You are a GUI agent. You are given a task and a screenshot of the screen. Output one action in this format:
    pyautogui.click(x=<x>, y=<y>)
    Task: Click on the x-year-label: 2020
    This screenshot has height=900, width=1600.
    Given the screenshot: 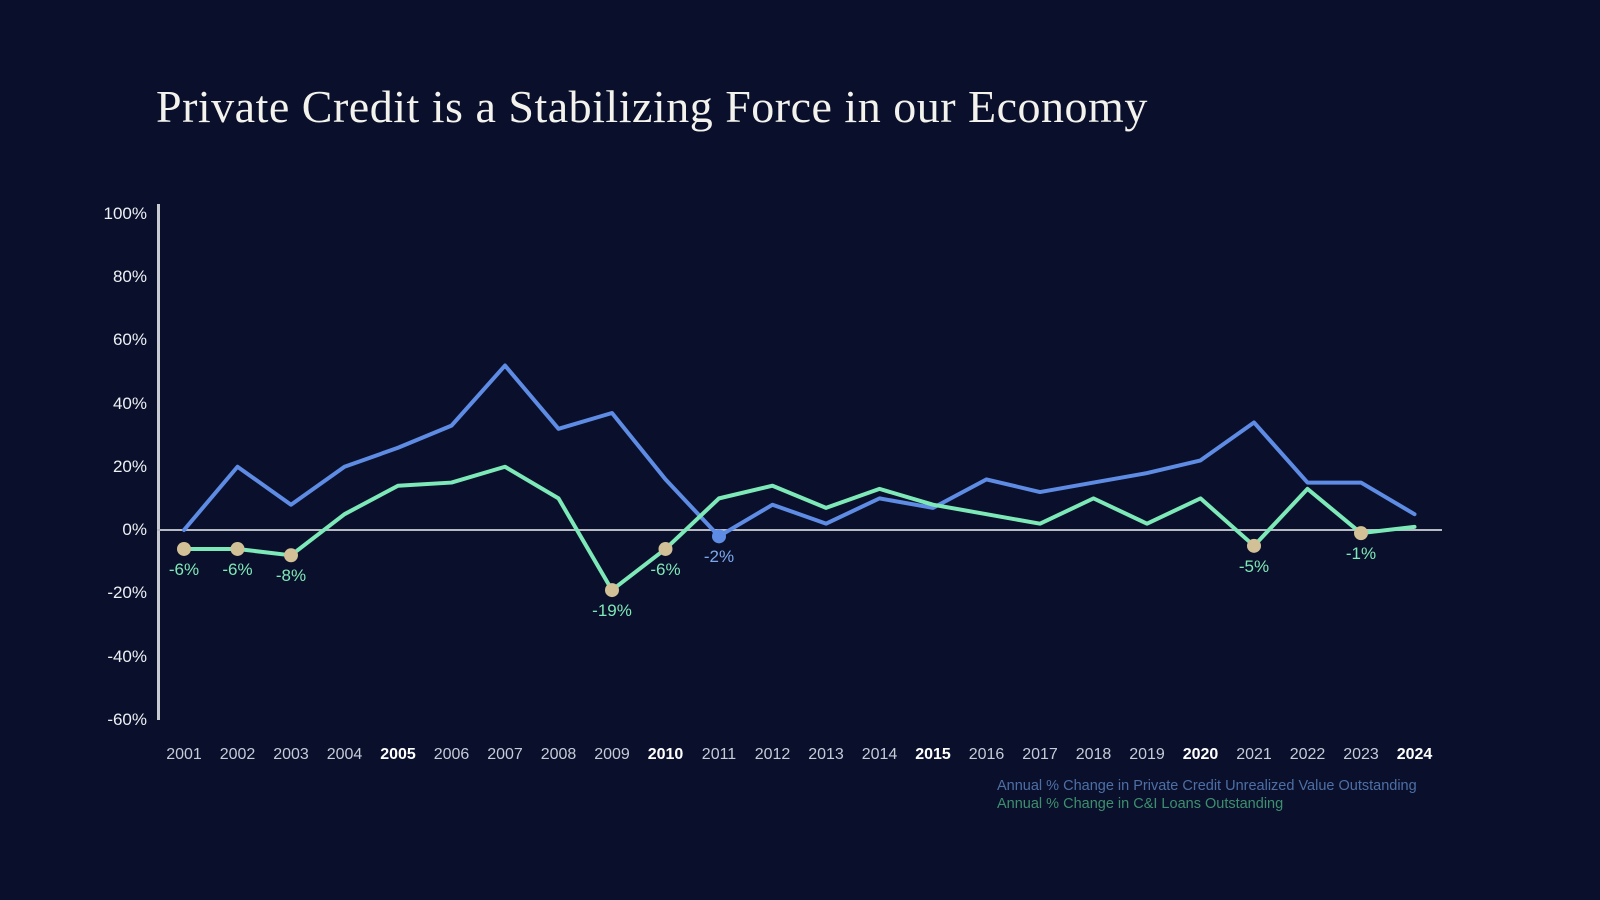 What is the action you would take?
    pyautogui.click(x=1200, y=754)
    